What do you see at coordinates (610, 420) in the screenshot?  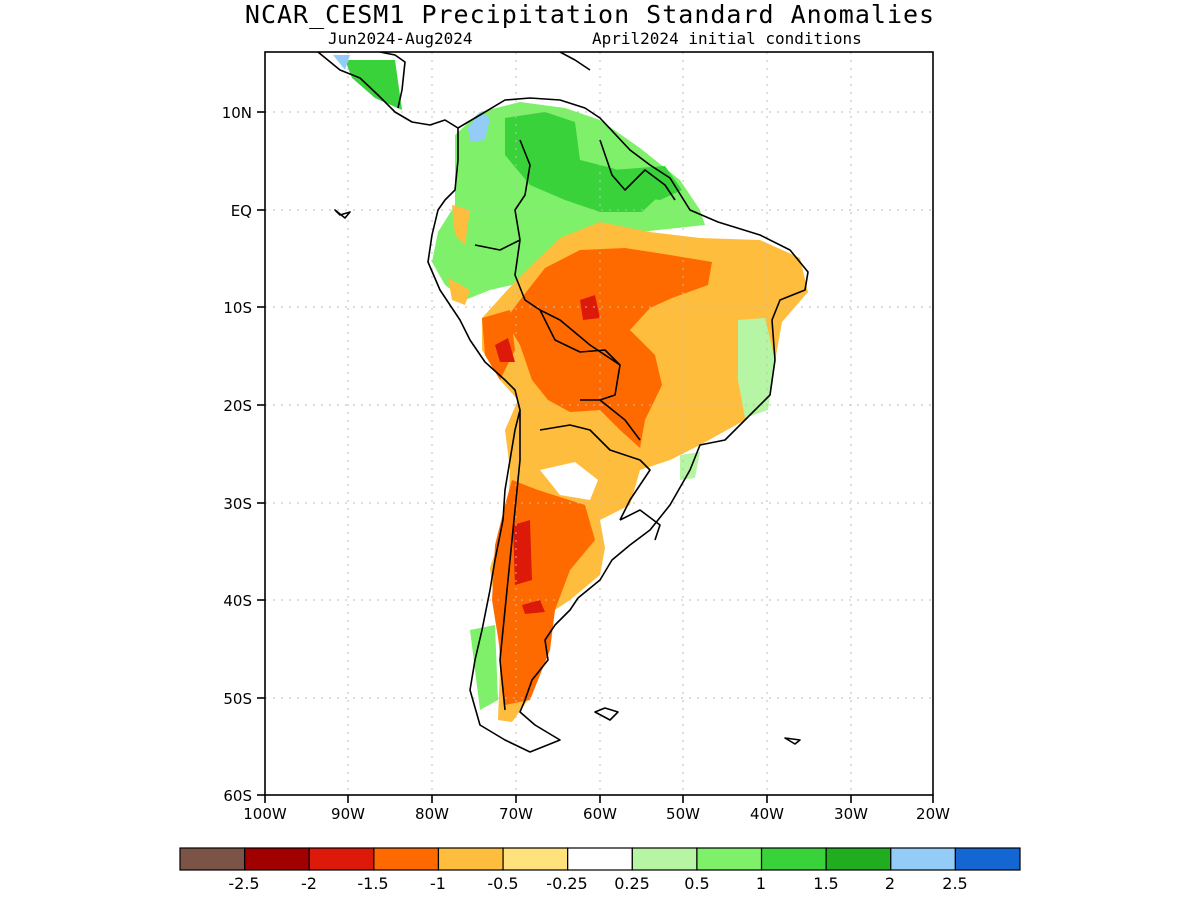 I see `border-bolivia-paraguay` at bounding box center [610, 420].